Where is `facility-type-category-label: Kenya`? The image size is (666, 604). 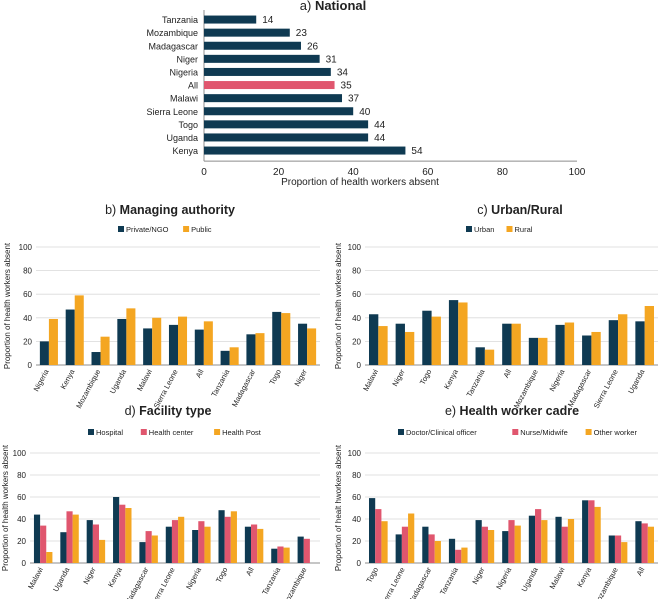
facility-type-category-label: Kenya is located at coordinates (115, 577).